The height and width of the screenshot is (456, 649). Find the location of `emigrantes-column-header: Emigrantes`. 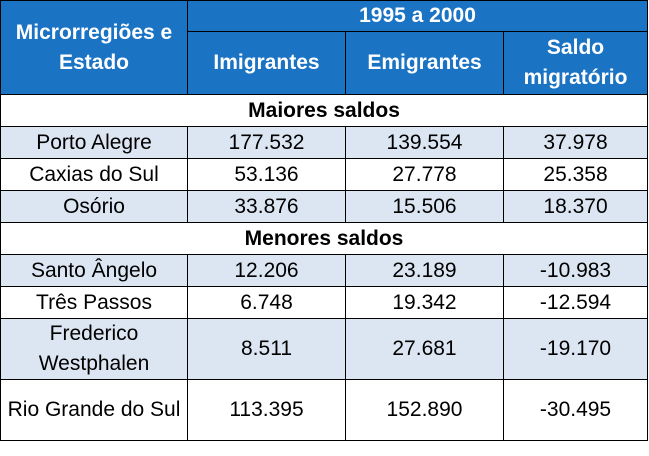

emigrantes-column-header: Emigrantes is located at coordinates (424, 63).